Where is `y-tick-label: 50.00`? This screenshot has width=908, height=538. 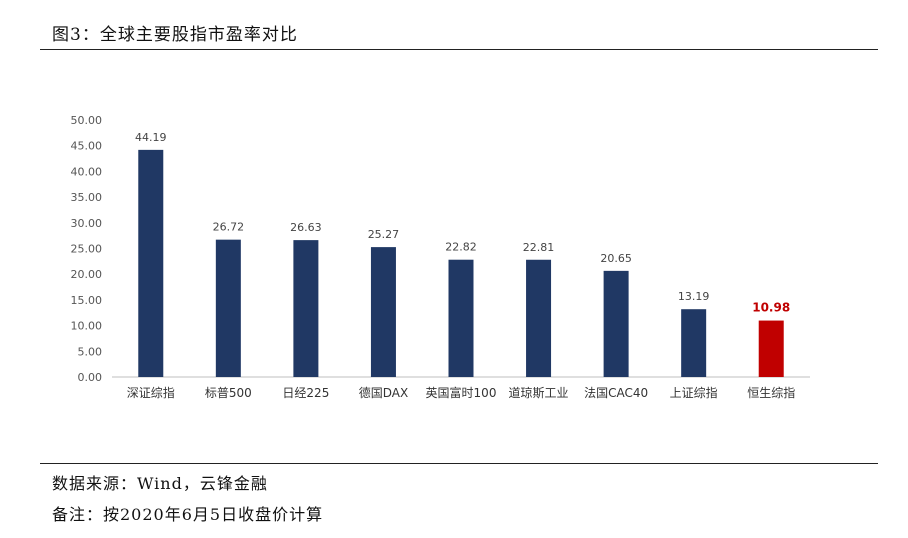
y-tick-label: 50.00 is located at coordinates (87, 120).